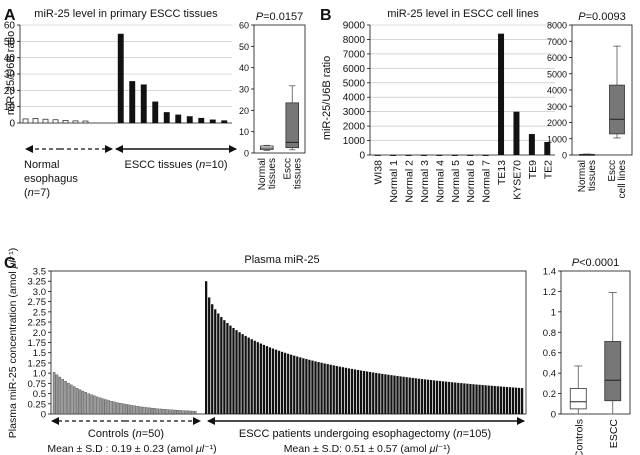  What do you see at coordinates (244, 68) in the screenshot?
I see `a-box-ytick-label: 40` at bounding box center [244, 68].